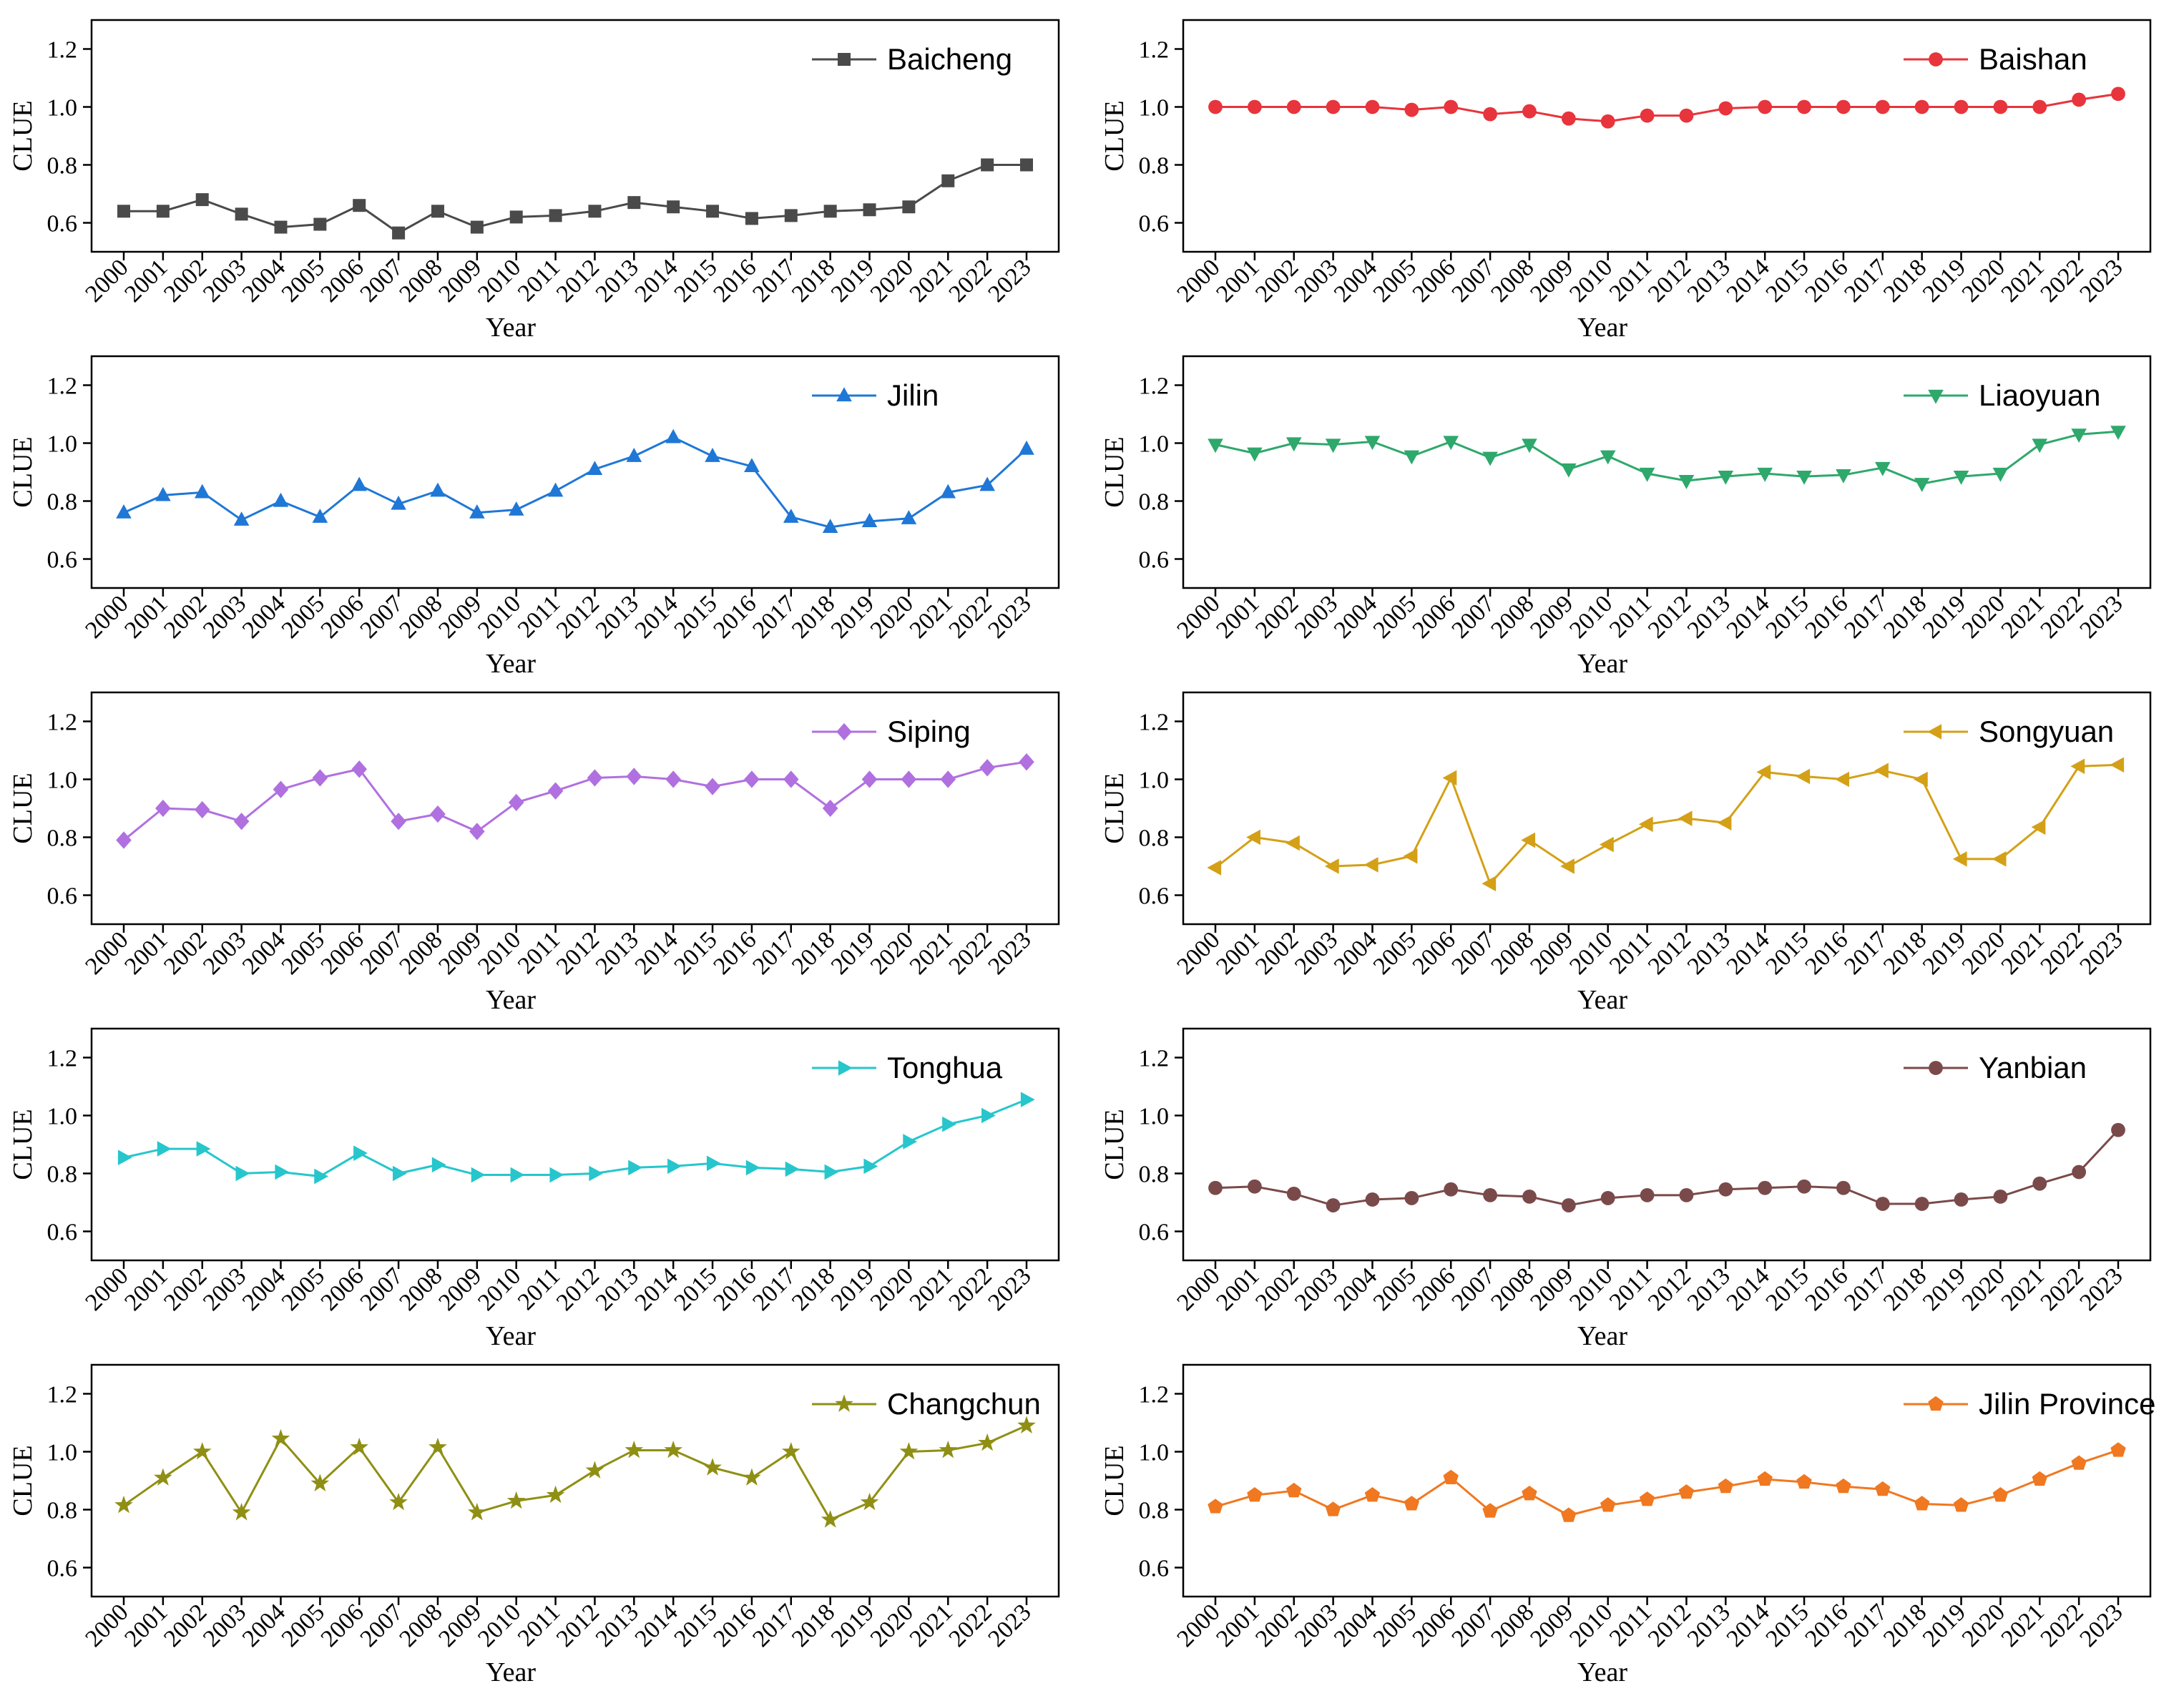 Image resolution: width=2184 pixels, height=1706 pixels. Describe the element at coordinates (734, 280) in the screenshot. I see `x-tick-label: 2016` at that location.